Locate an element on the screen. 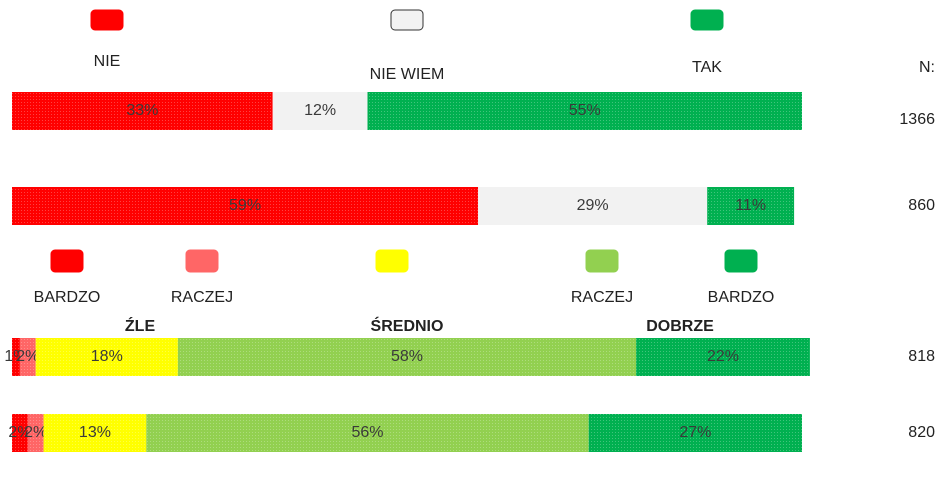  bar-value-label: 12% is located at coordinates (320, 110).